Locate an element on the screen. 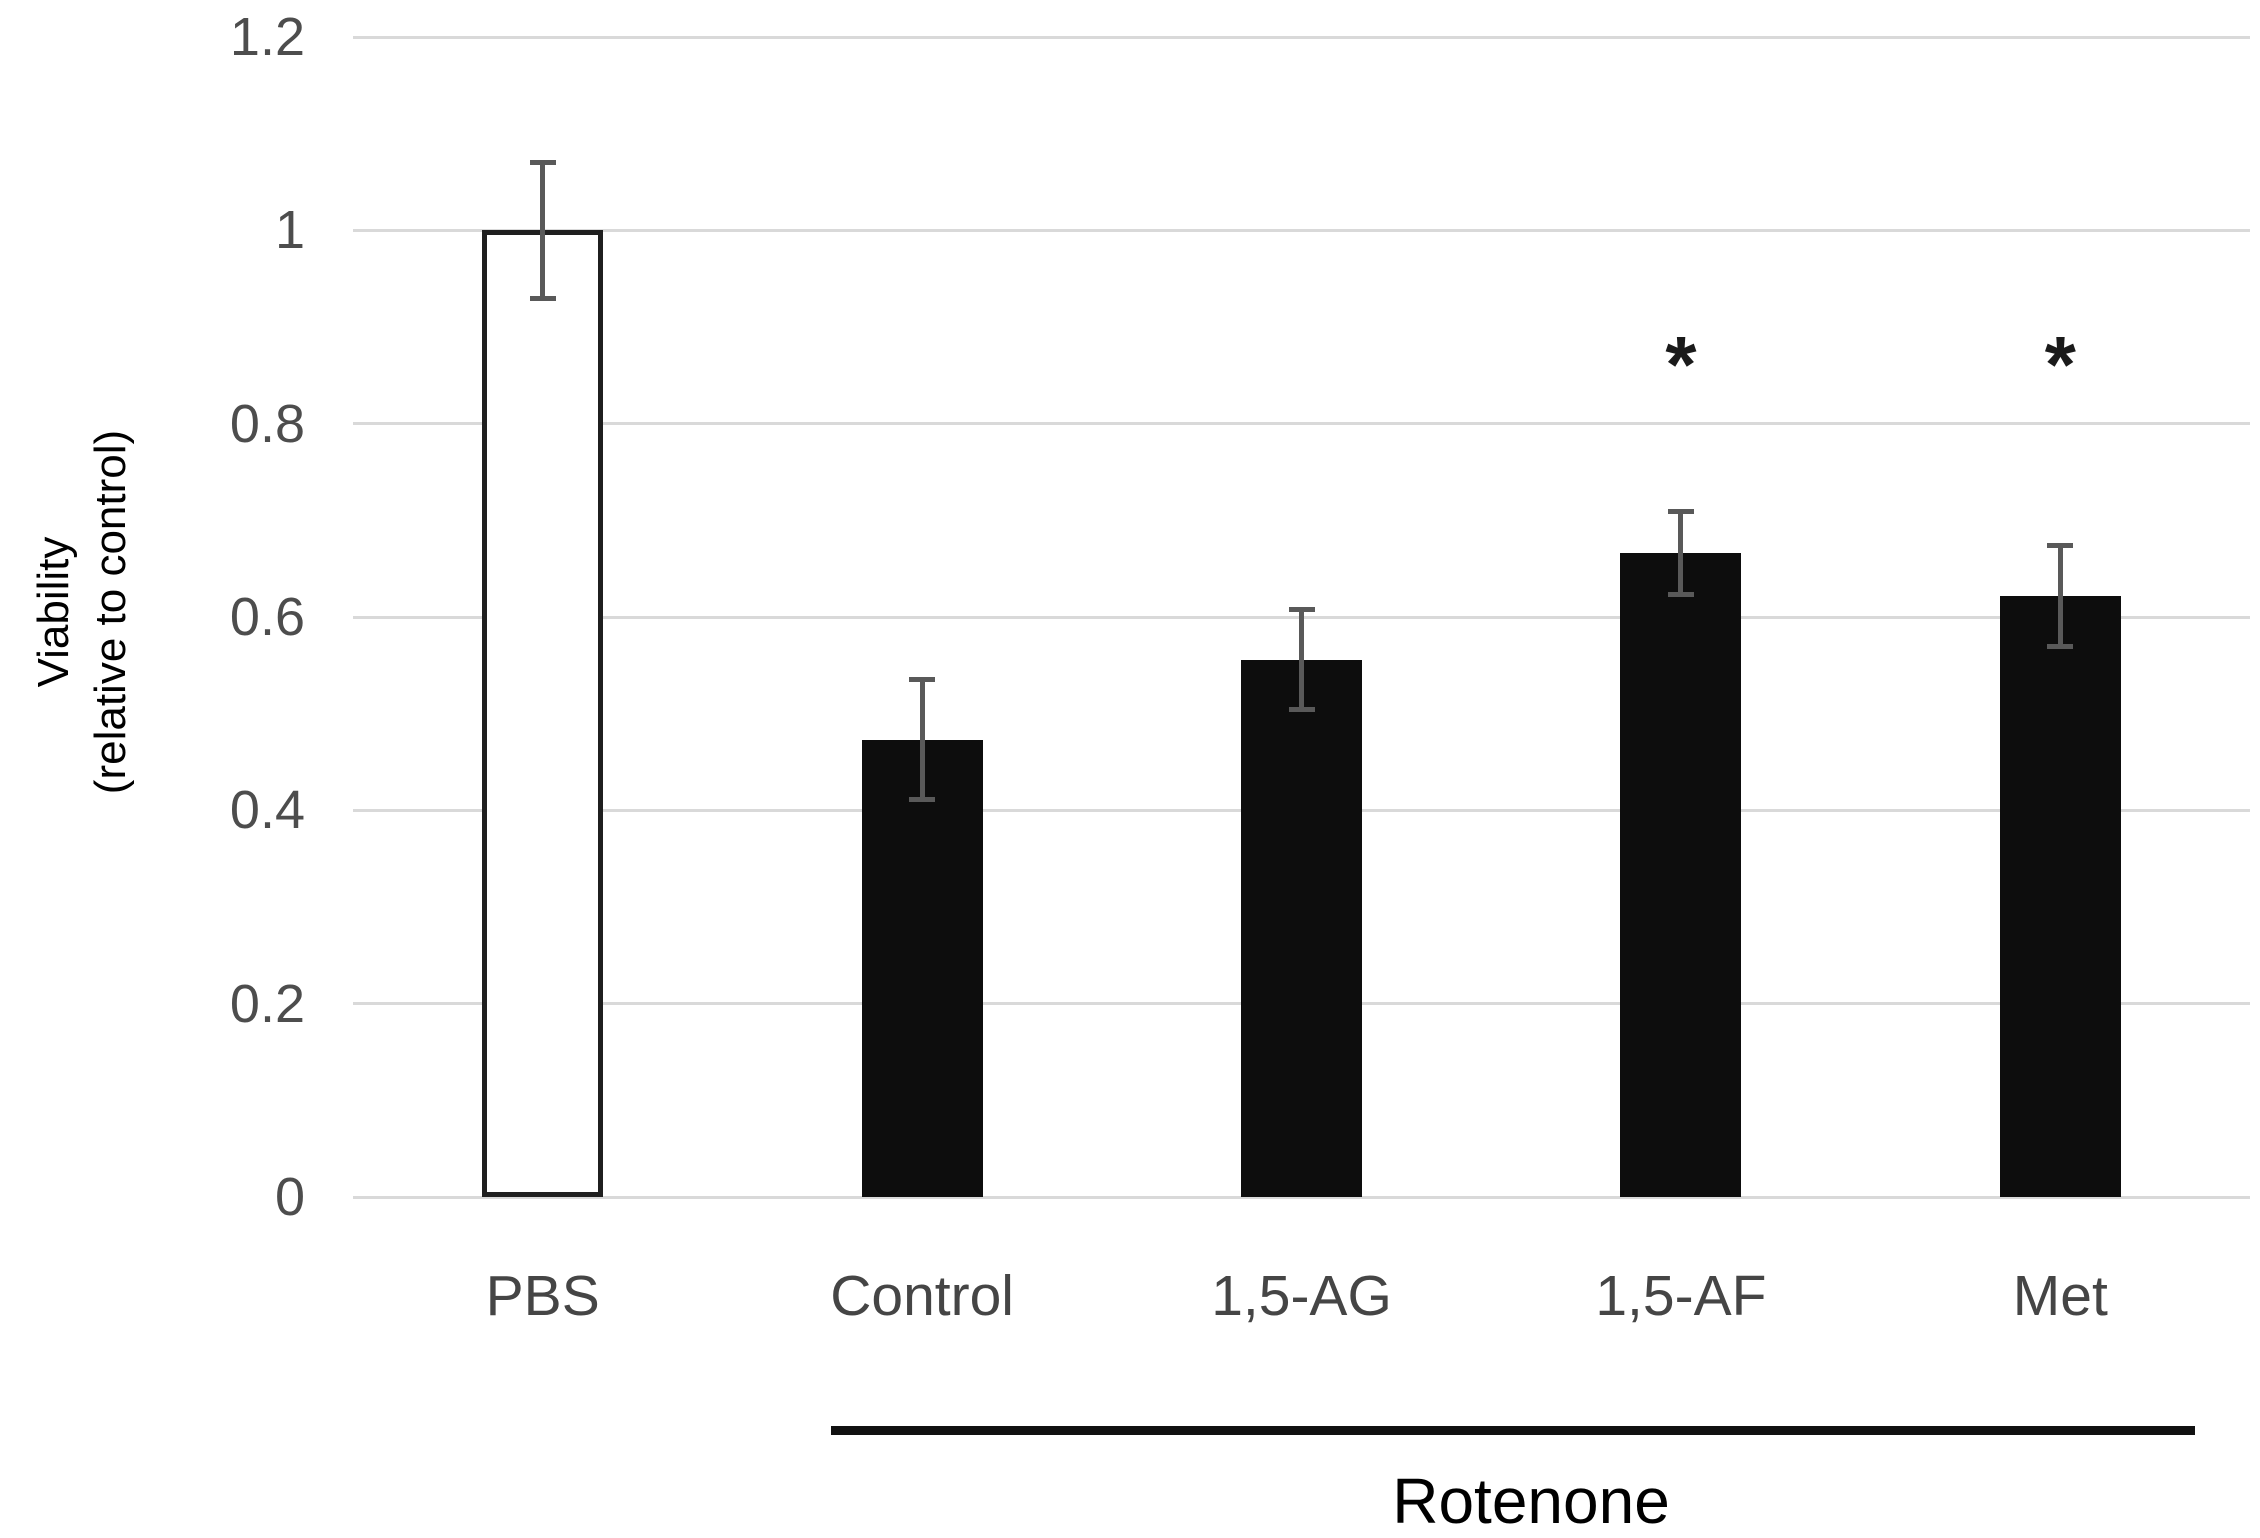  x-category-label: PBS is located at coordinates (542, 1296).